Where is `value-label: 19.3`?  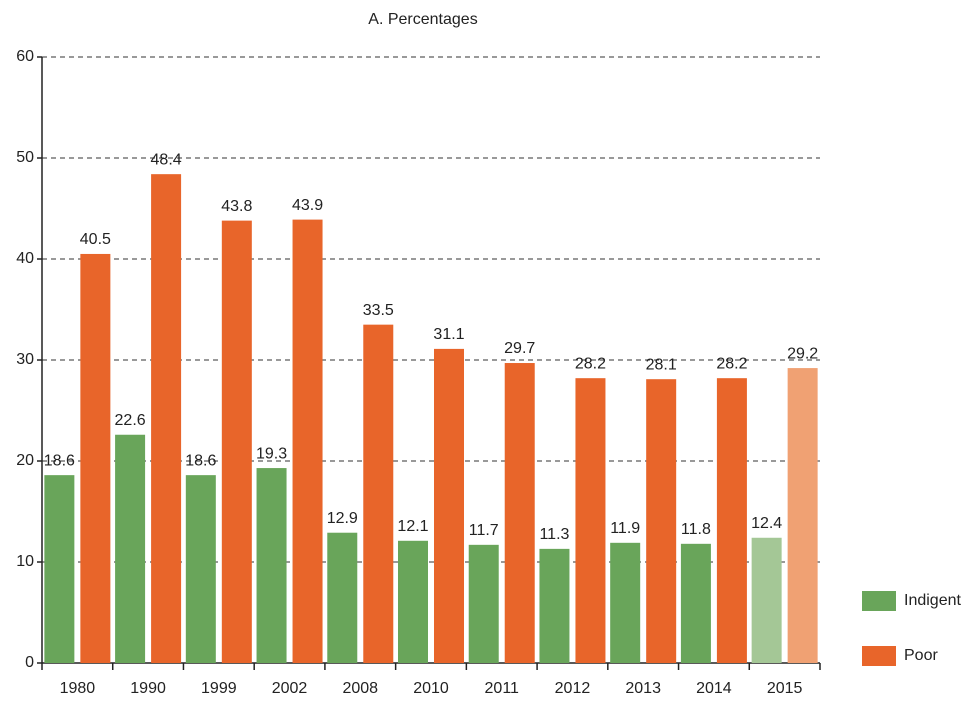 value-label: 19.3 is located at coordinates (271, 453).